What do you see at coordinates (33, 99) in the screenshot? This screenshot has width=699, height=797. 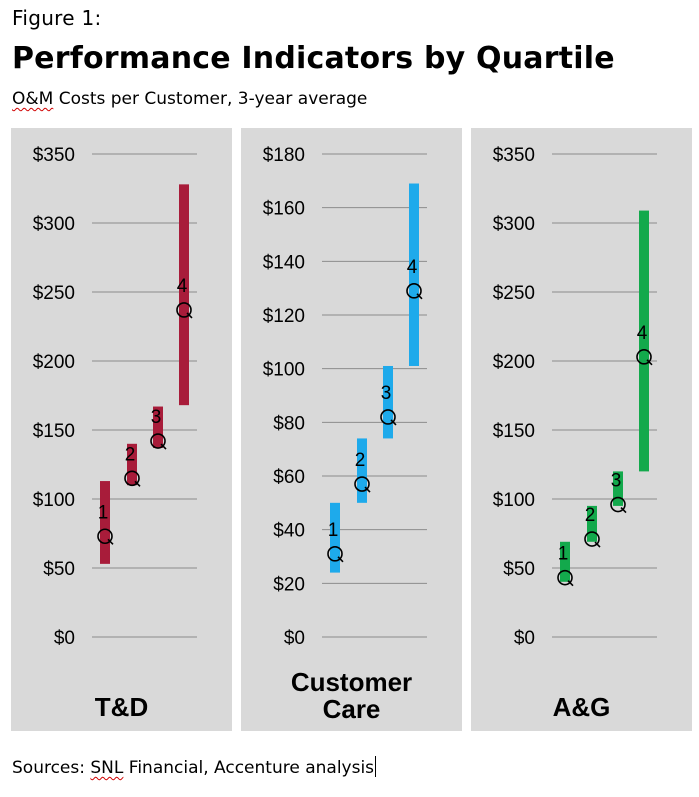 I see `subtitle-om: O&M` at bounding box center [33, 99].